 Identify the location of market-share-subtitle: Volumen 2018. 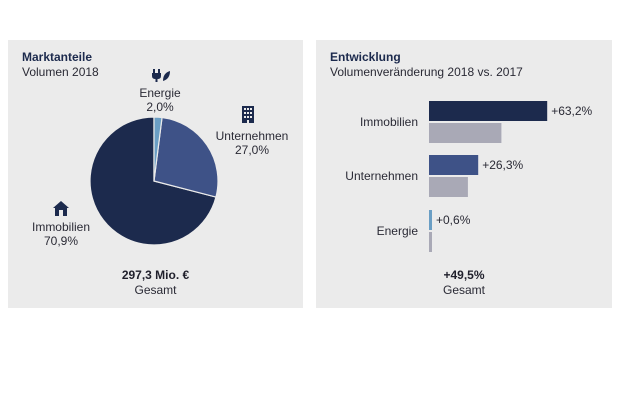
(60, 72).